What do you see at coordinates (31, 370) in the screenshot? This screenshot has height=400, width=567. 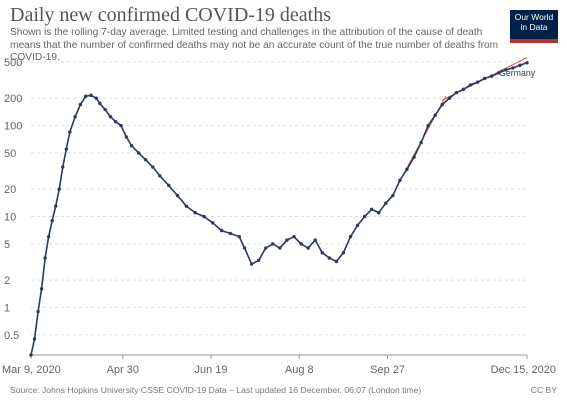 I see `x-tick-label: Mar 9, 2020` at bounding box center [31, 370].